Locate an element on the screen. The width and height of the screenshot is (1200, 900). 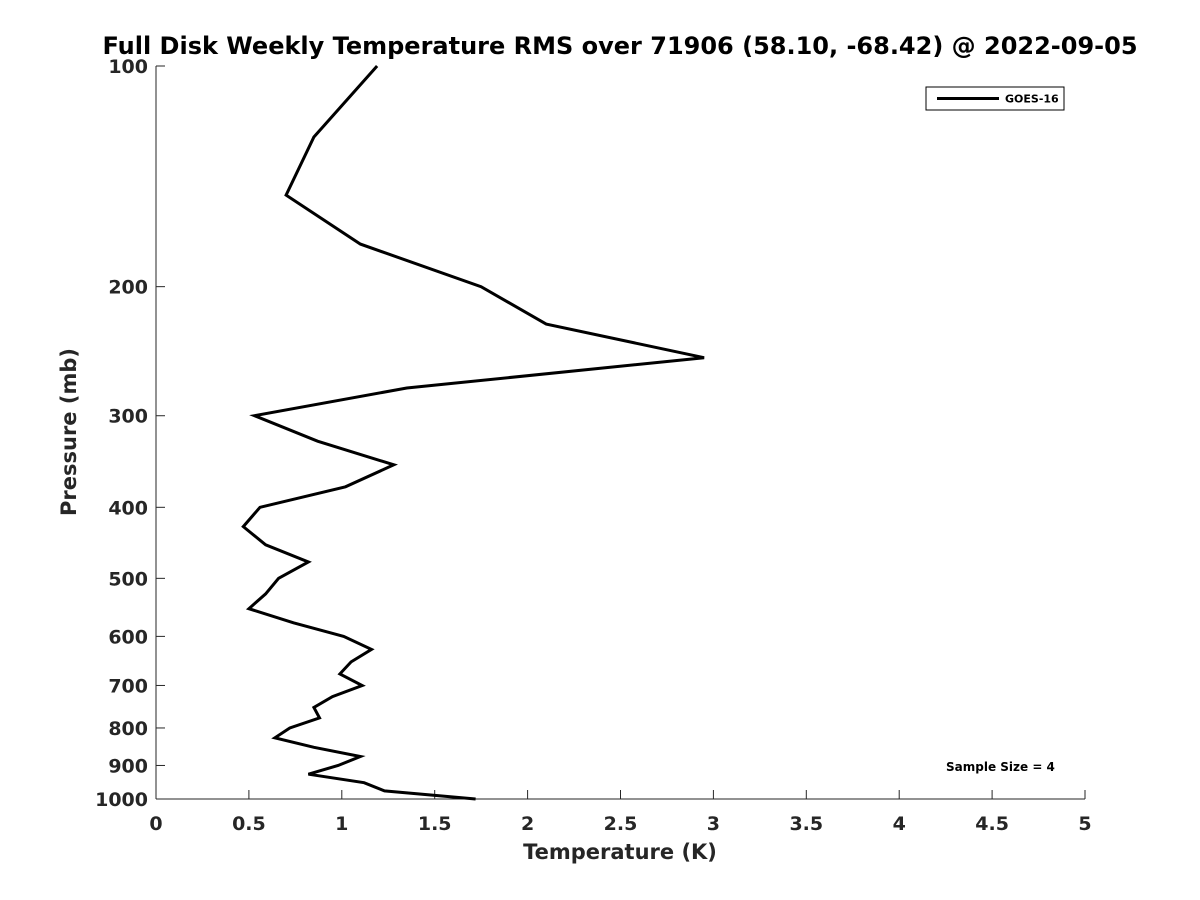
x-tick-label: 3.5 is located at coordinates (806, 824).